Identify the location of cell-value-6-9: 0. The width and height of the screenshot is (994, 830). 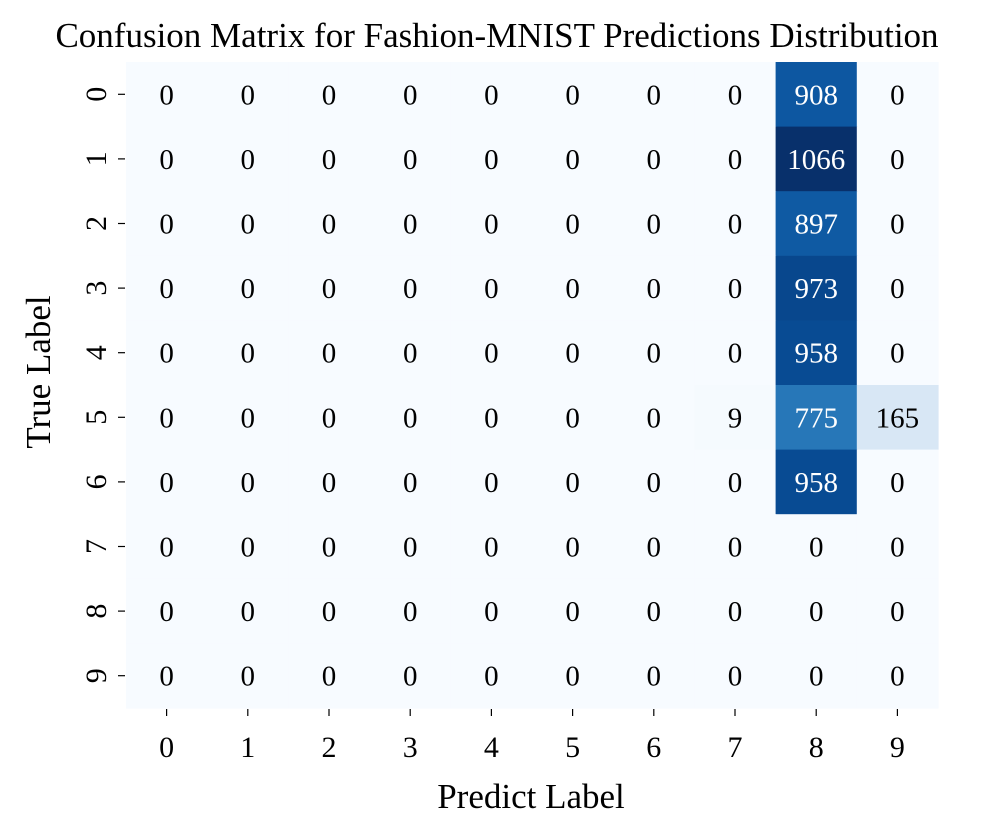
(897, 483).